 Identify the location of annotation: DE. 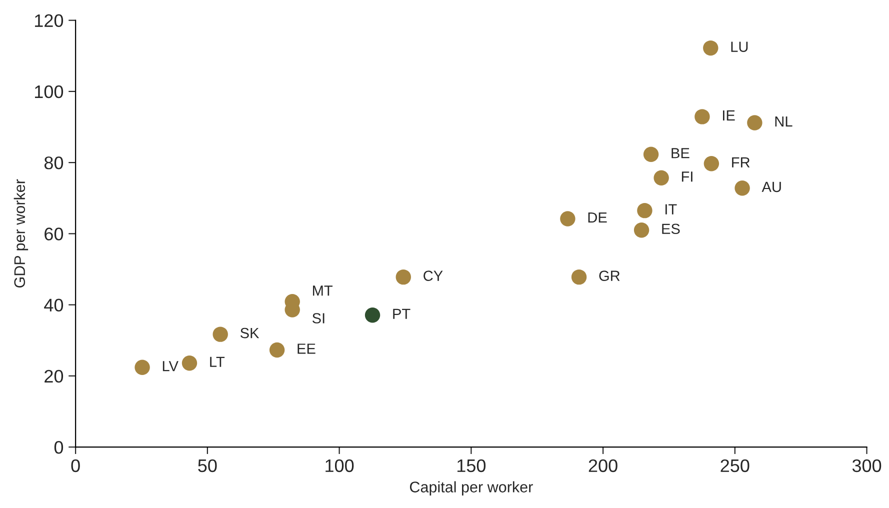
(597, 217).